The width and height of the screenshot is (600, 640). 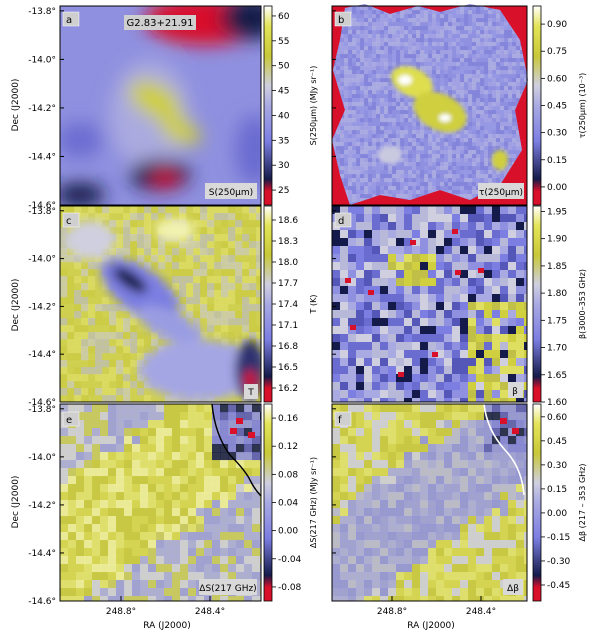 What do you see at coordinates (341, 221) in the screenshot?
I see `panel-letter-d: d` at bounding box center [341, 221].